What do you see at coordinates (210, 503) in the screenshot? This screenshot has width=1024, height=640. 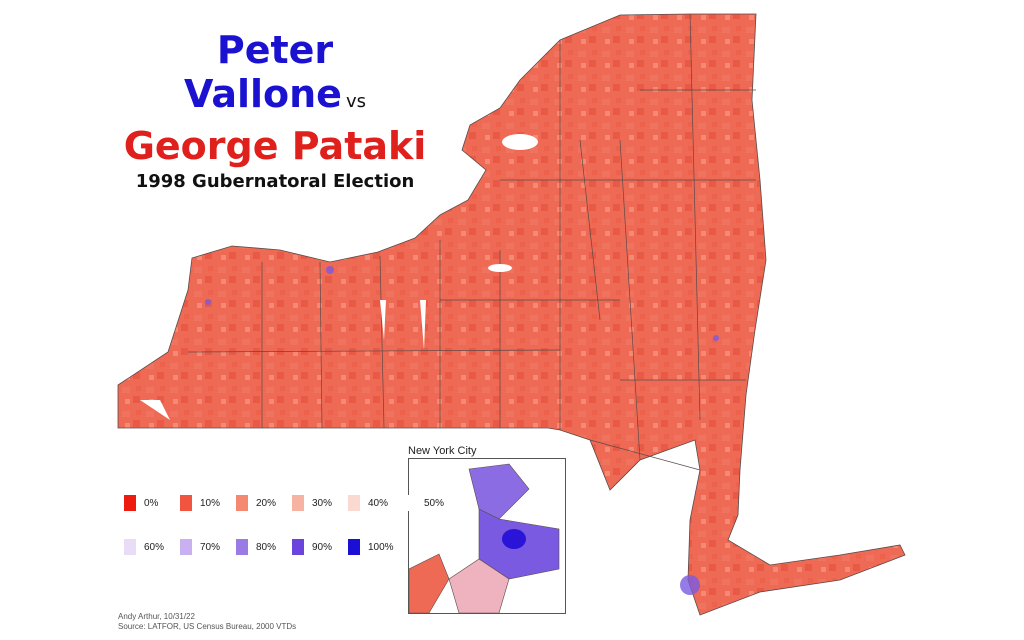 I see `legend-label: 10%` at bounding box center [210, 503].